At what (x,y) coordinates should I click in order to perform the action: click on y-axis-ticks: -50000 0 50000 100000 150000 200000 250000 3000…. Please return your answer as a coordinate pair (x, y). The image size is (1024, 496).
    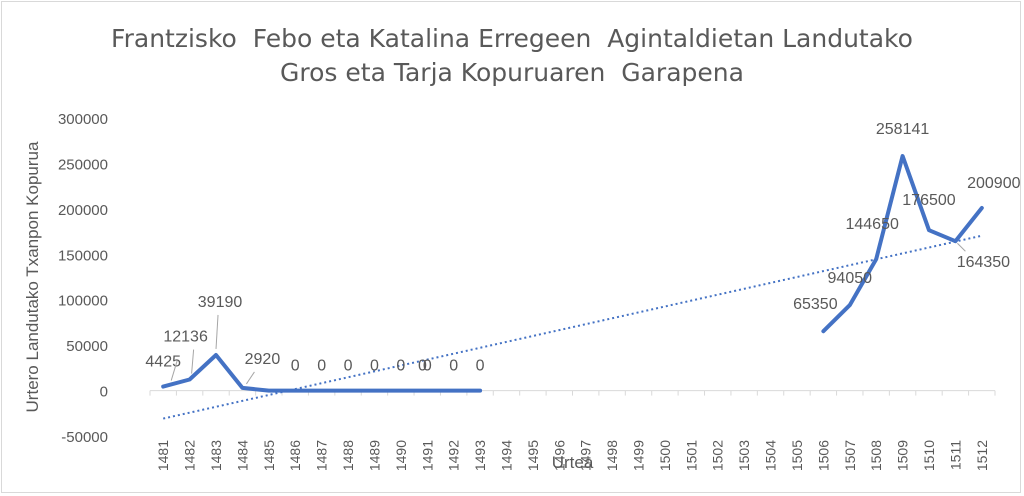
    Looking at the image, I should click on (83, 278).